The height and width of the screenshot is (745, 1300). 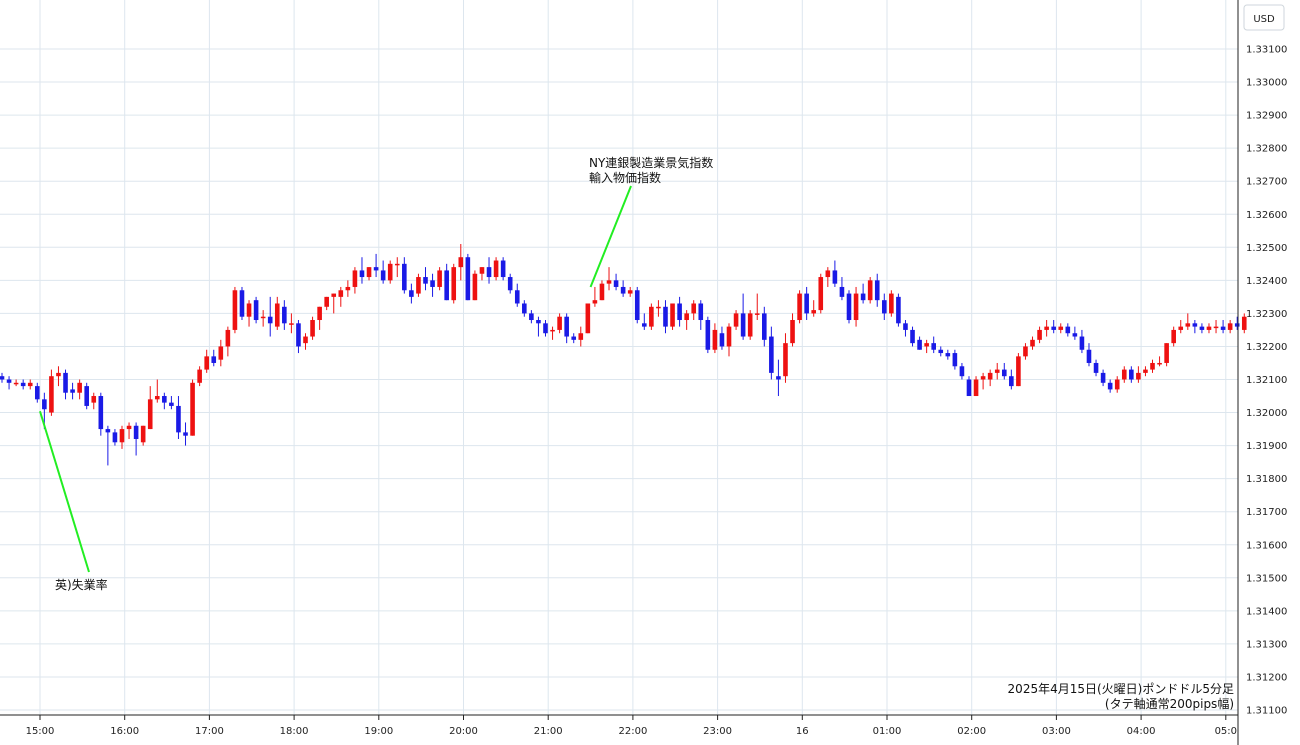 What do you see at coordinates (209, 731) in the screenshot?
I see `time-tick-label: 17:00` at bounding box center [209, 731].